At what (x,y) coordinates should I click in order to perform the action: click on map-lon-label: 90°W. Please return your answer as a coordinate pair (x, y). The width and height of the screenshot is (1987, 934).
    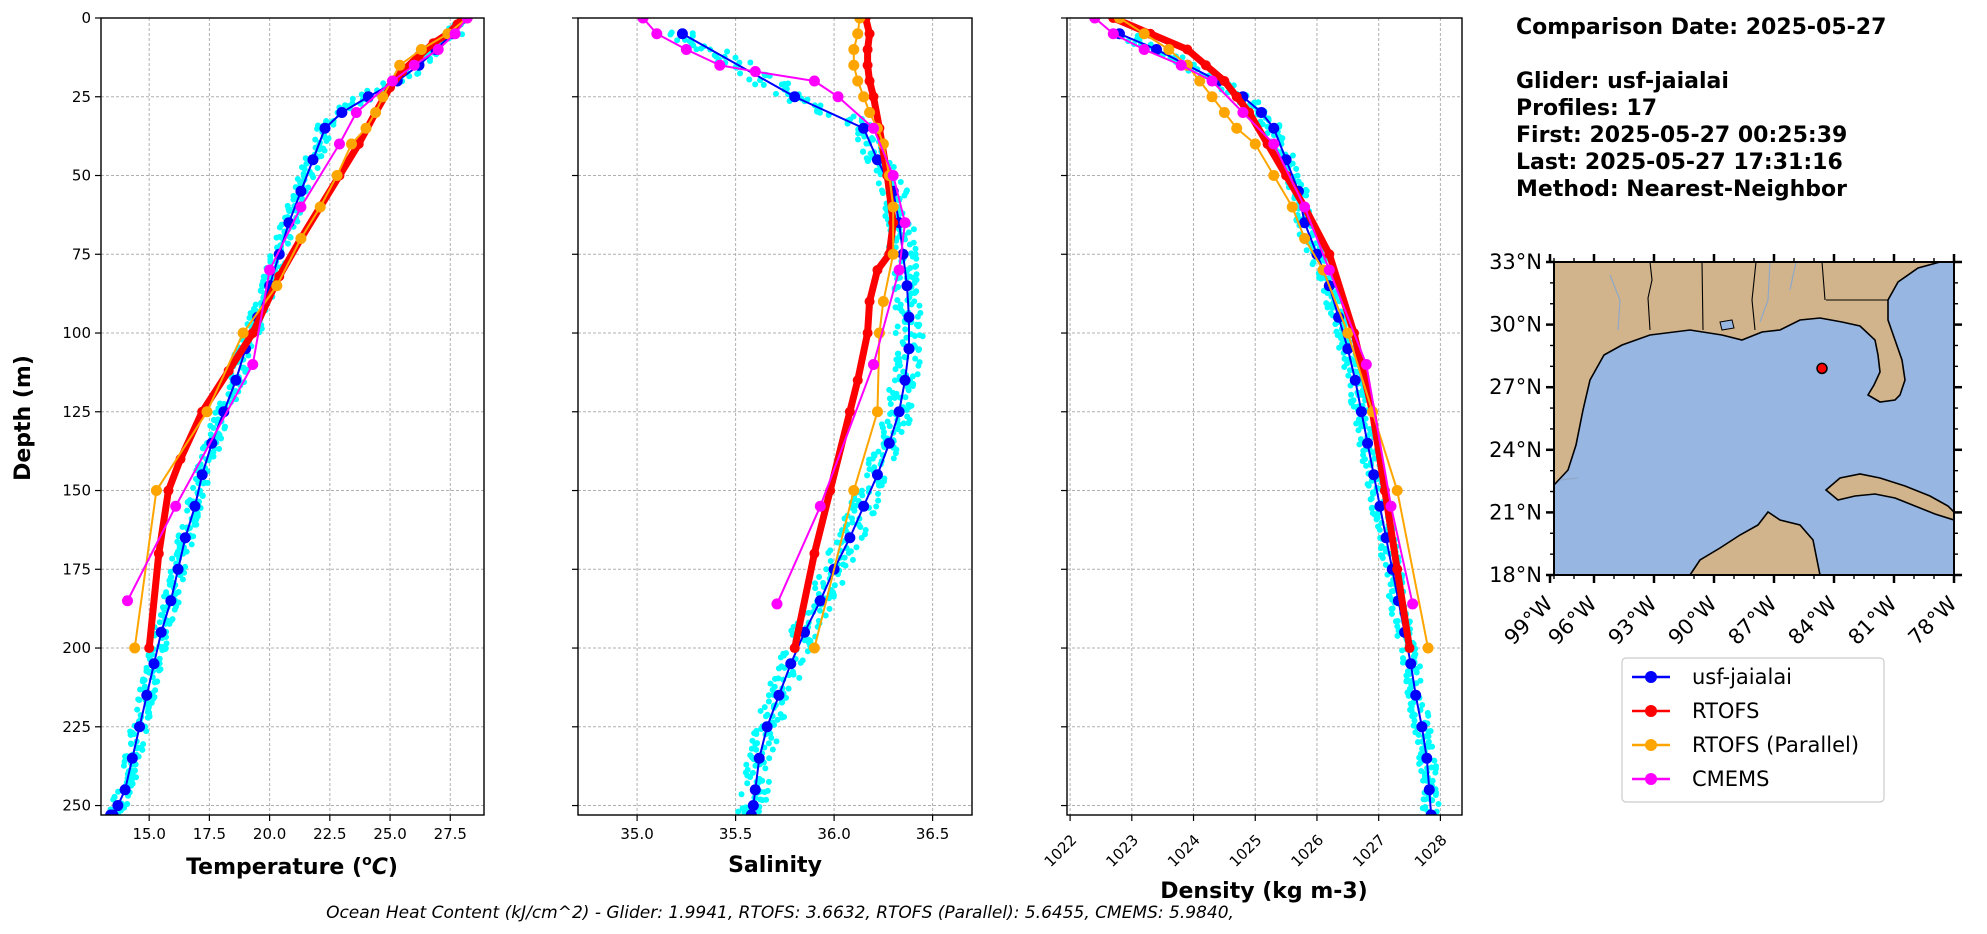
    Looking at the image, I should click on (1693, 620).